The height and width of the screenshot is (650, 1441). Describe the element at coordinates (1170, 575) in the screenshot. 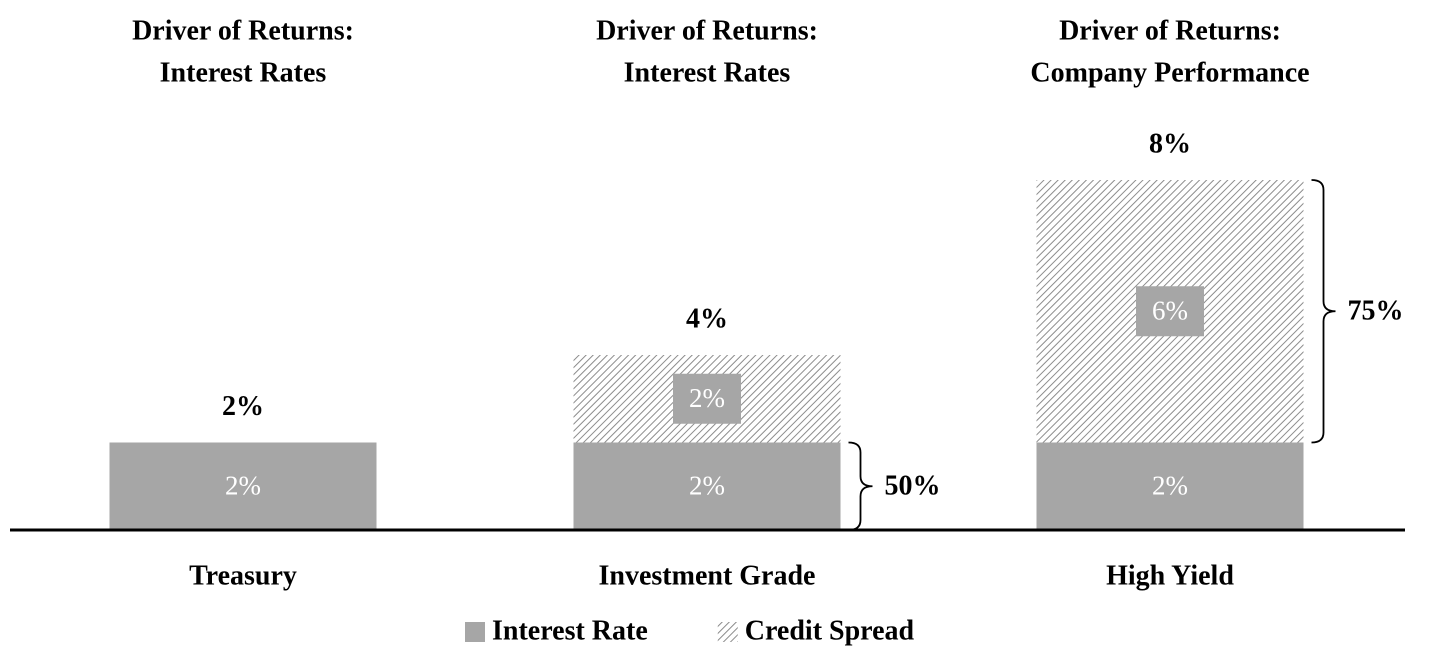

I see `x-tick-label: High Yield` at that location.